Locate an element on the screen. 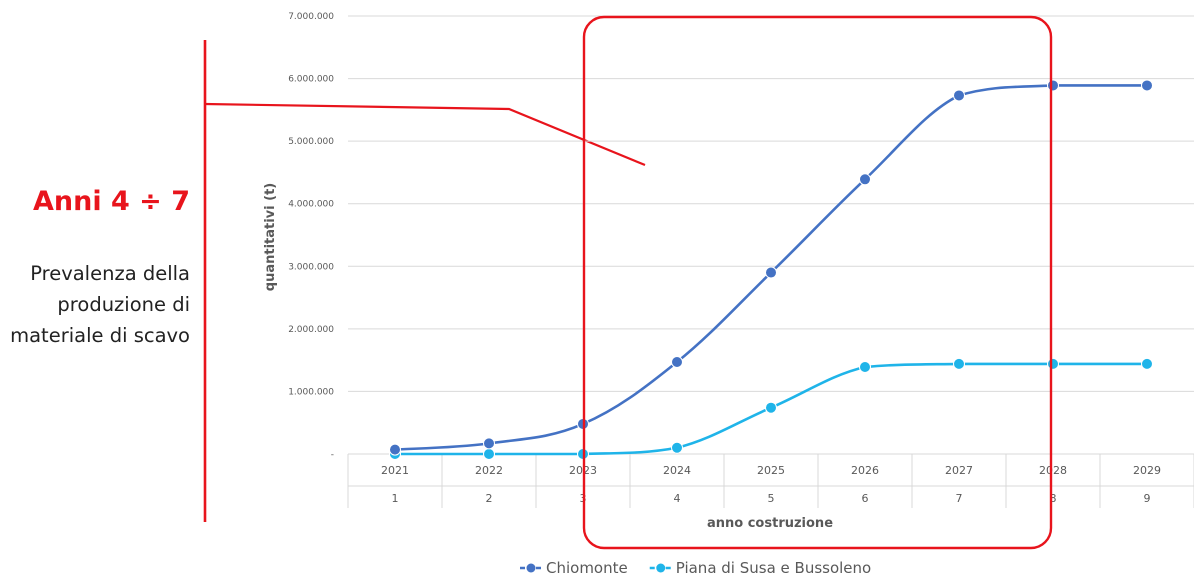 The image size is (1194, 579). y-tick-label: 4.000.000 is located at coordinates (311, 205).